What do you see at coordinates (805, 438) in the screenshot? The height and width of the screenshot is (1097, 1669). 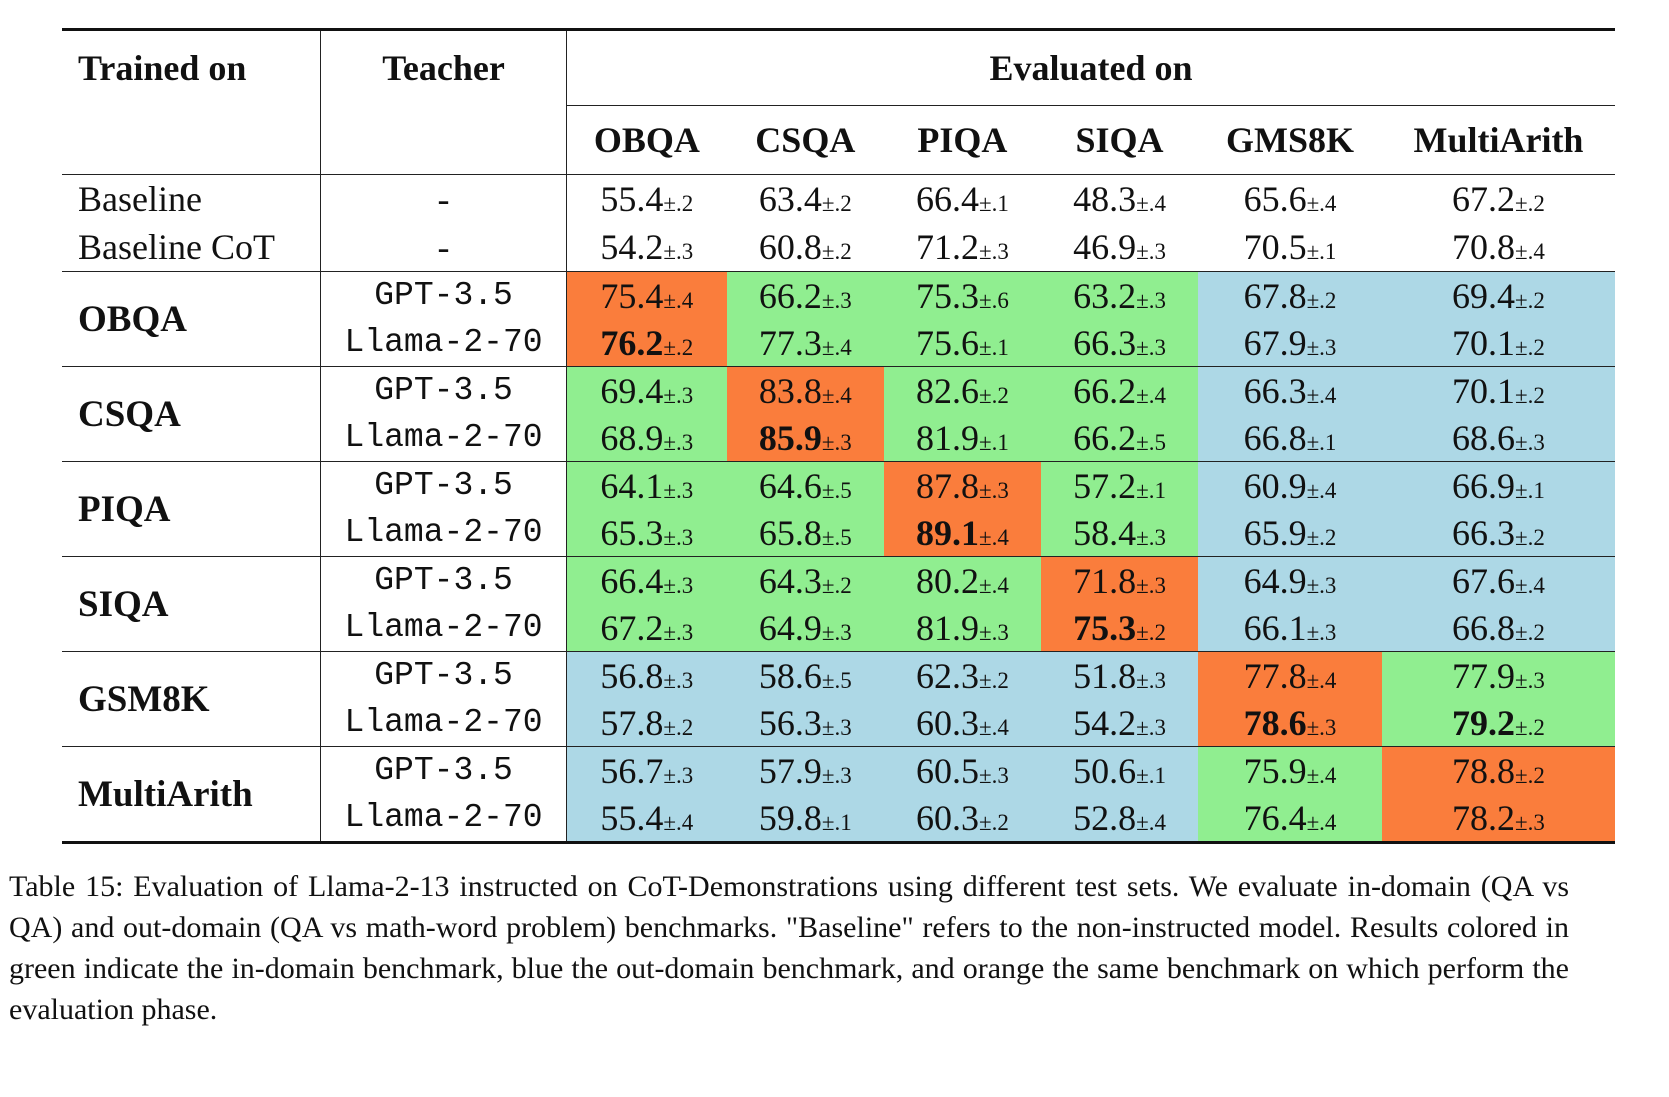 I see `table-cell-value: 85.9±.3` at bounding box center [805, 438].